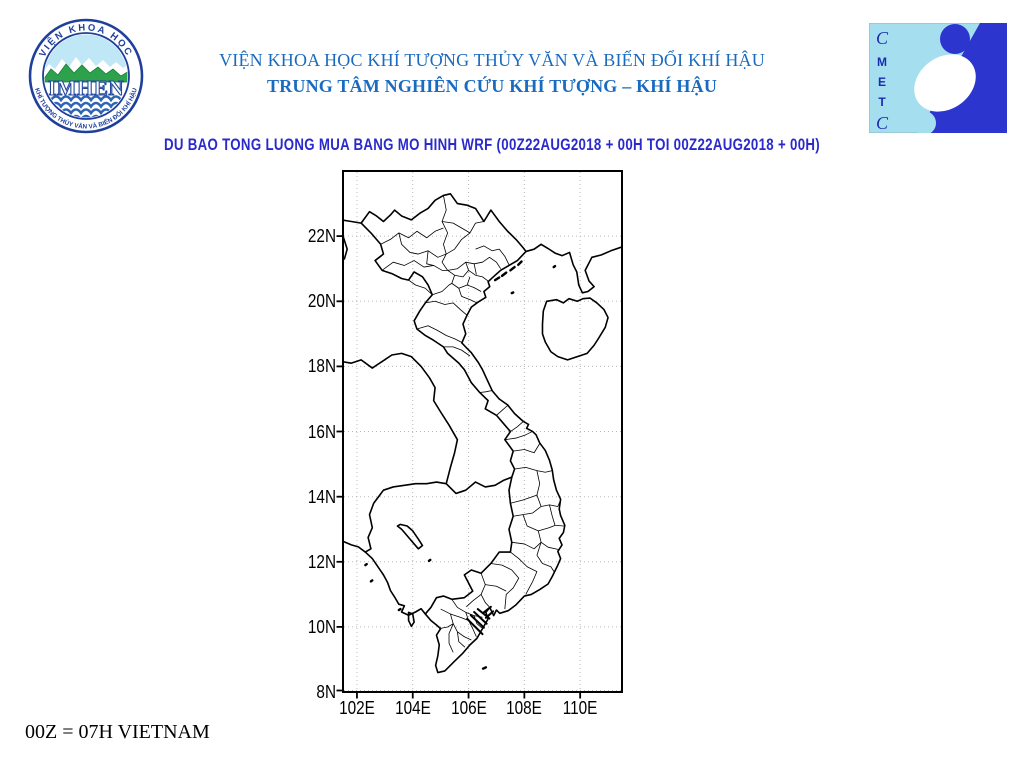 The height and width of the screenshot is (768, 1024). What do you see at coordinates (480, 620) in the screenshot?
I see `mekong-river-mouths` at bounding box center [480, 620].